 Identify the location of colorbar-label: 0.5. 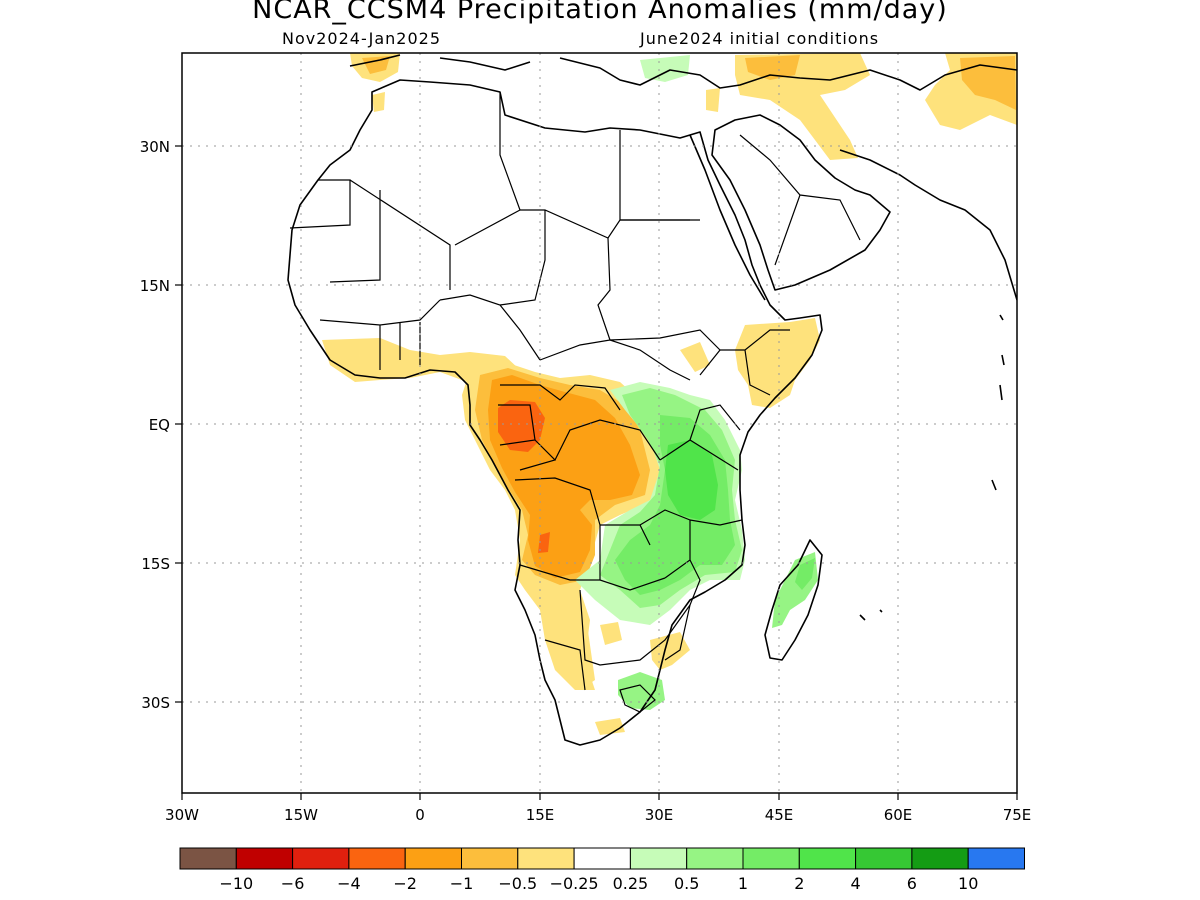
(686, 883).